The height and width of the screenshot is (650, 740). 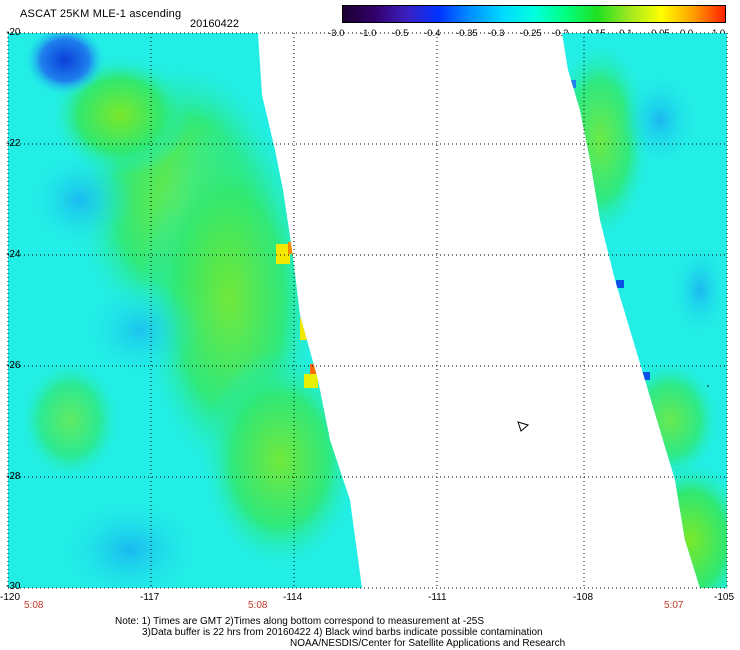 I want to click on colorbar-tick-label: -0.25, so click(x=531, y=33).